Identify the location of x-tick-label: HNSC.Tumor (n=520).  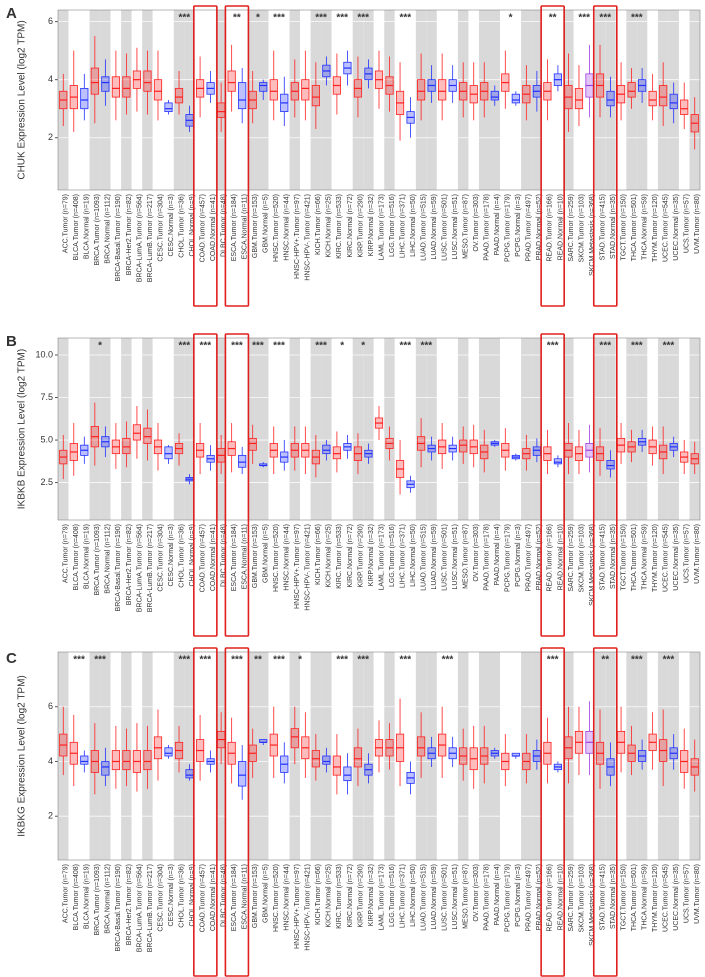
(276, 228).